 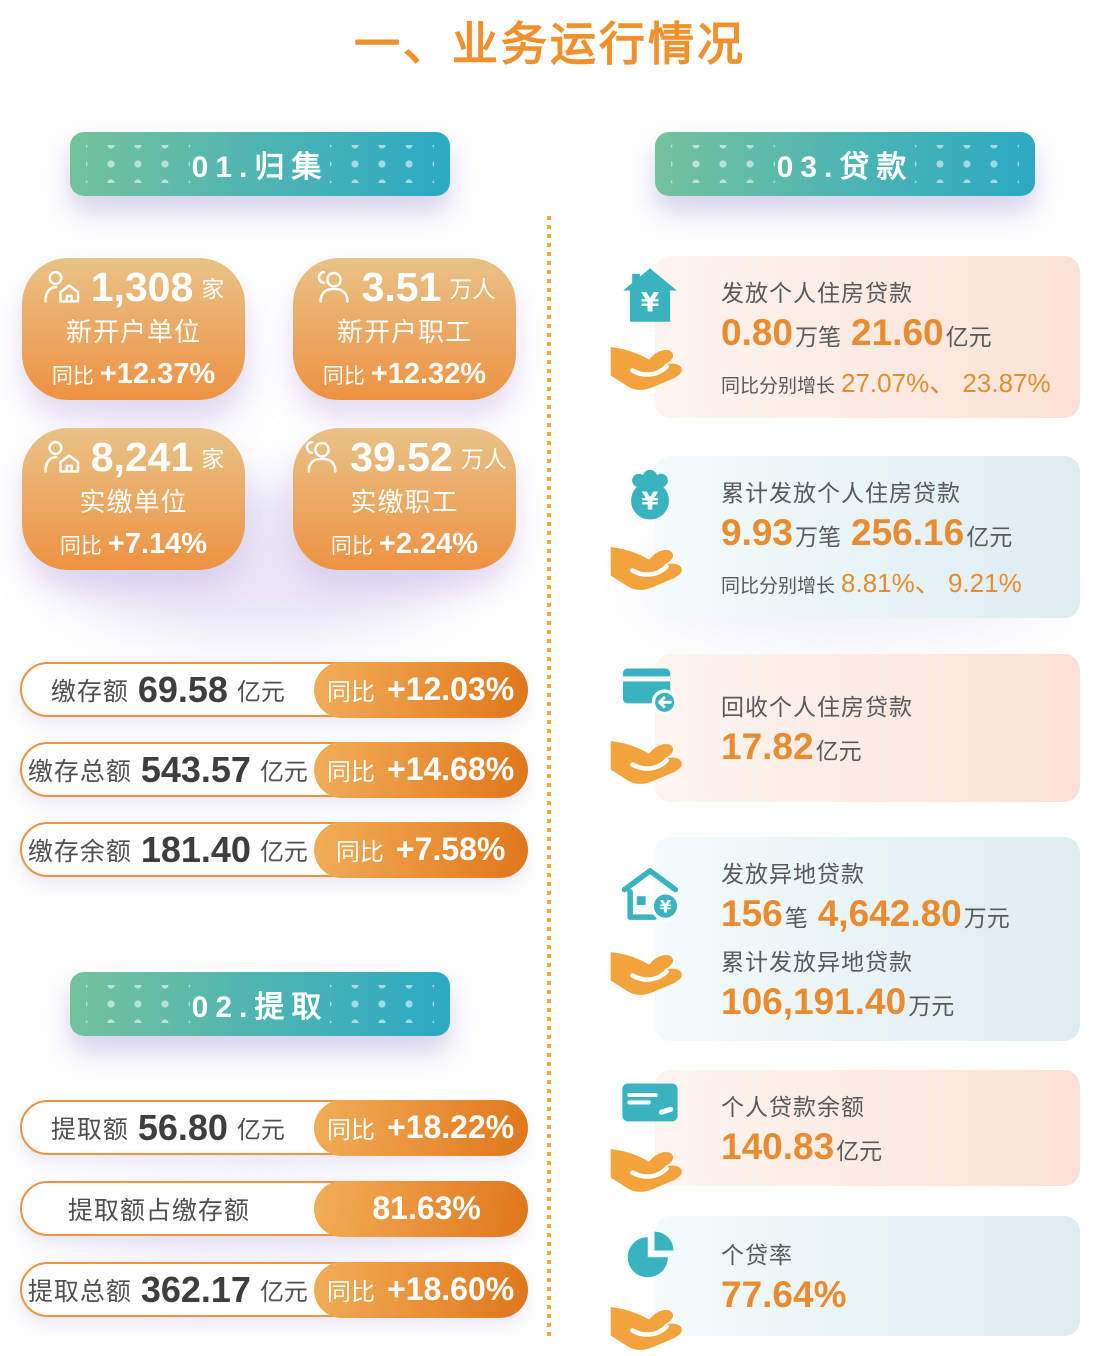 What do you see at coordinates (650, 1255) in the screenshot?
I see `pie-chart-icon` at bounding box center [650, 1255].